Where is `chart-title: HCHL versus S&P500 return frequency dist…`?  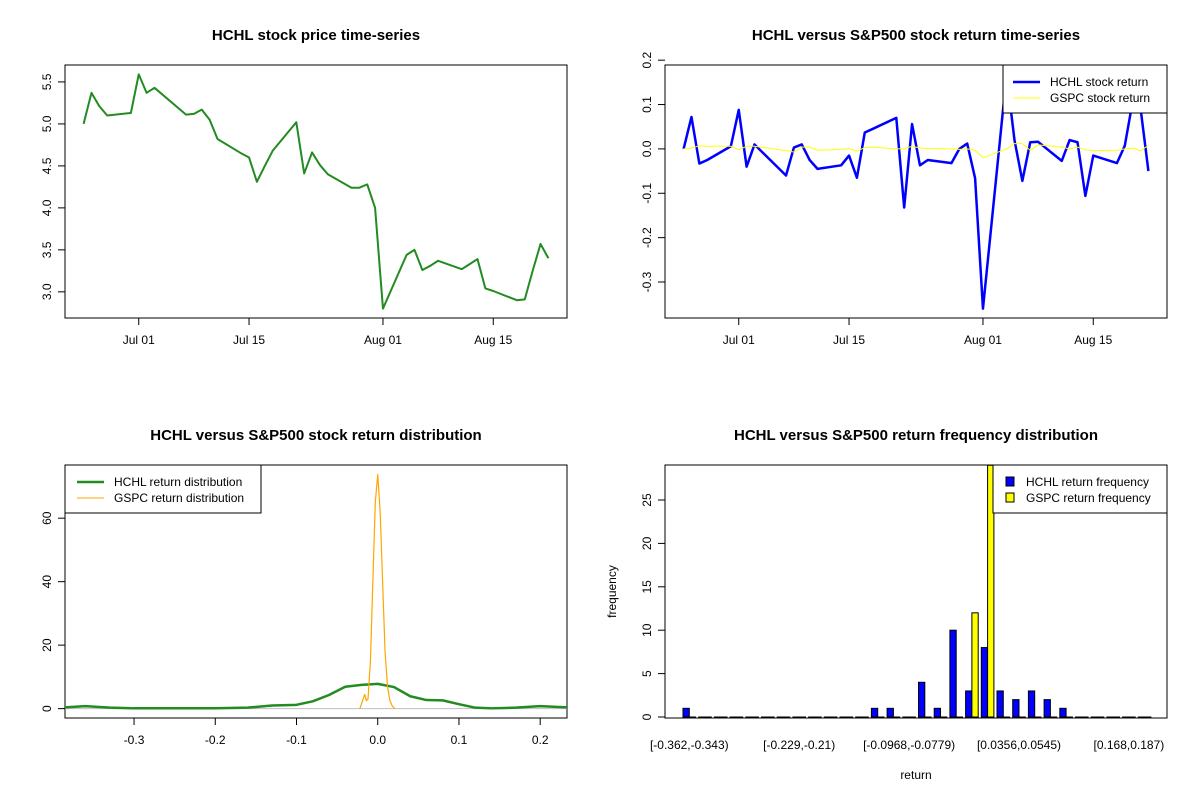 chart-title: HCHL versus S&P500 return frequency dist… is located at coordinates (916, 435).